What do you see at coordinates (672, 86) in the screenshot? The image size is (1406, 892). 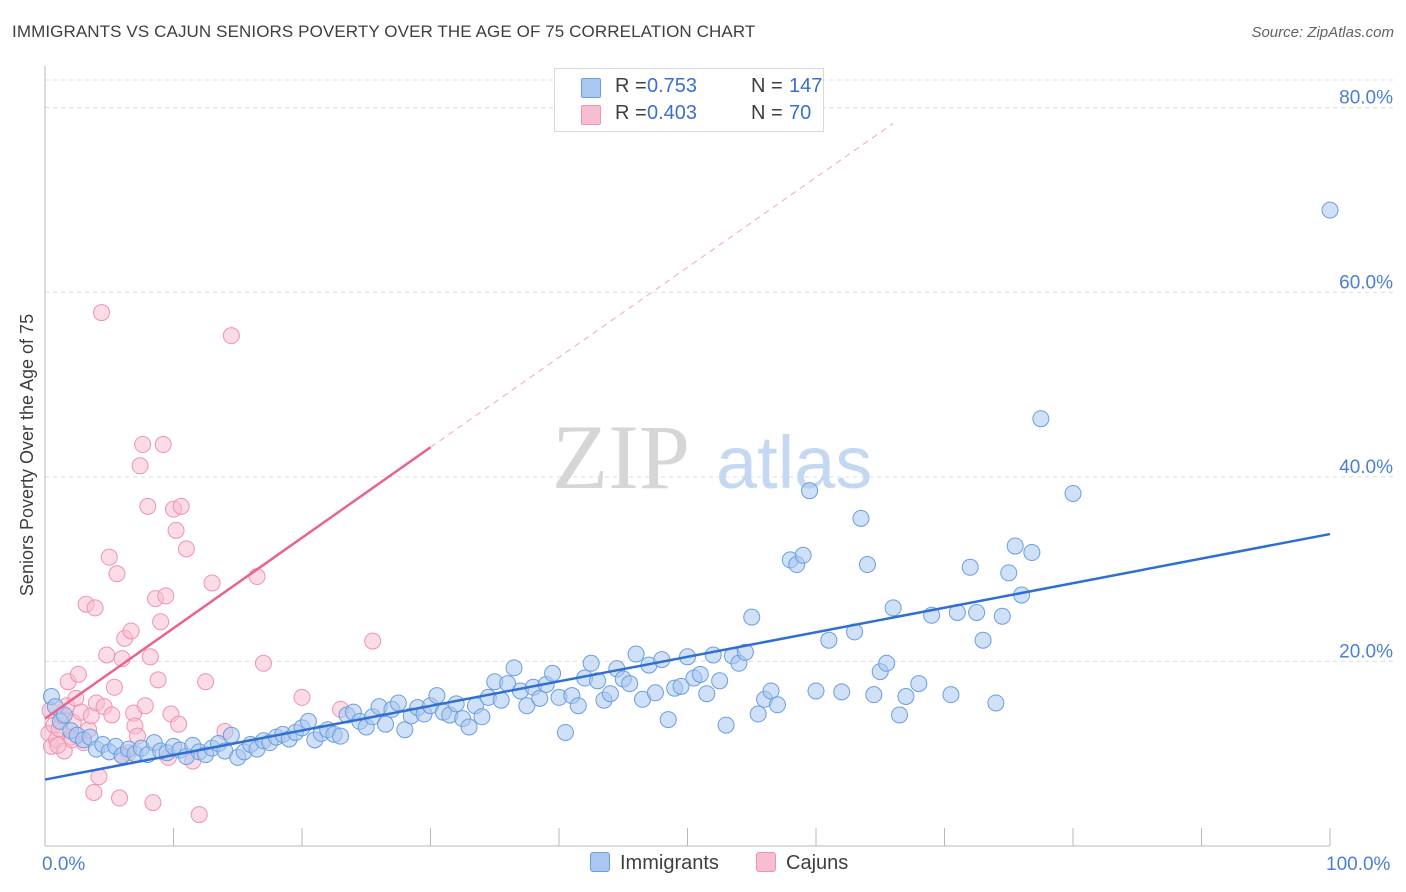 I see `r-value: 0.753` at bounding box center [672, 86].